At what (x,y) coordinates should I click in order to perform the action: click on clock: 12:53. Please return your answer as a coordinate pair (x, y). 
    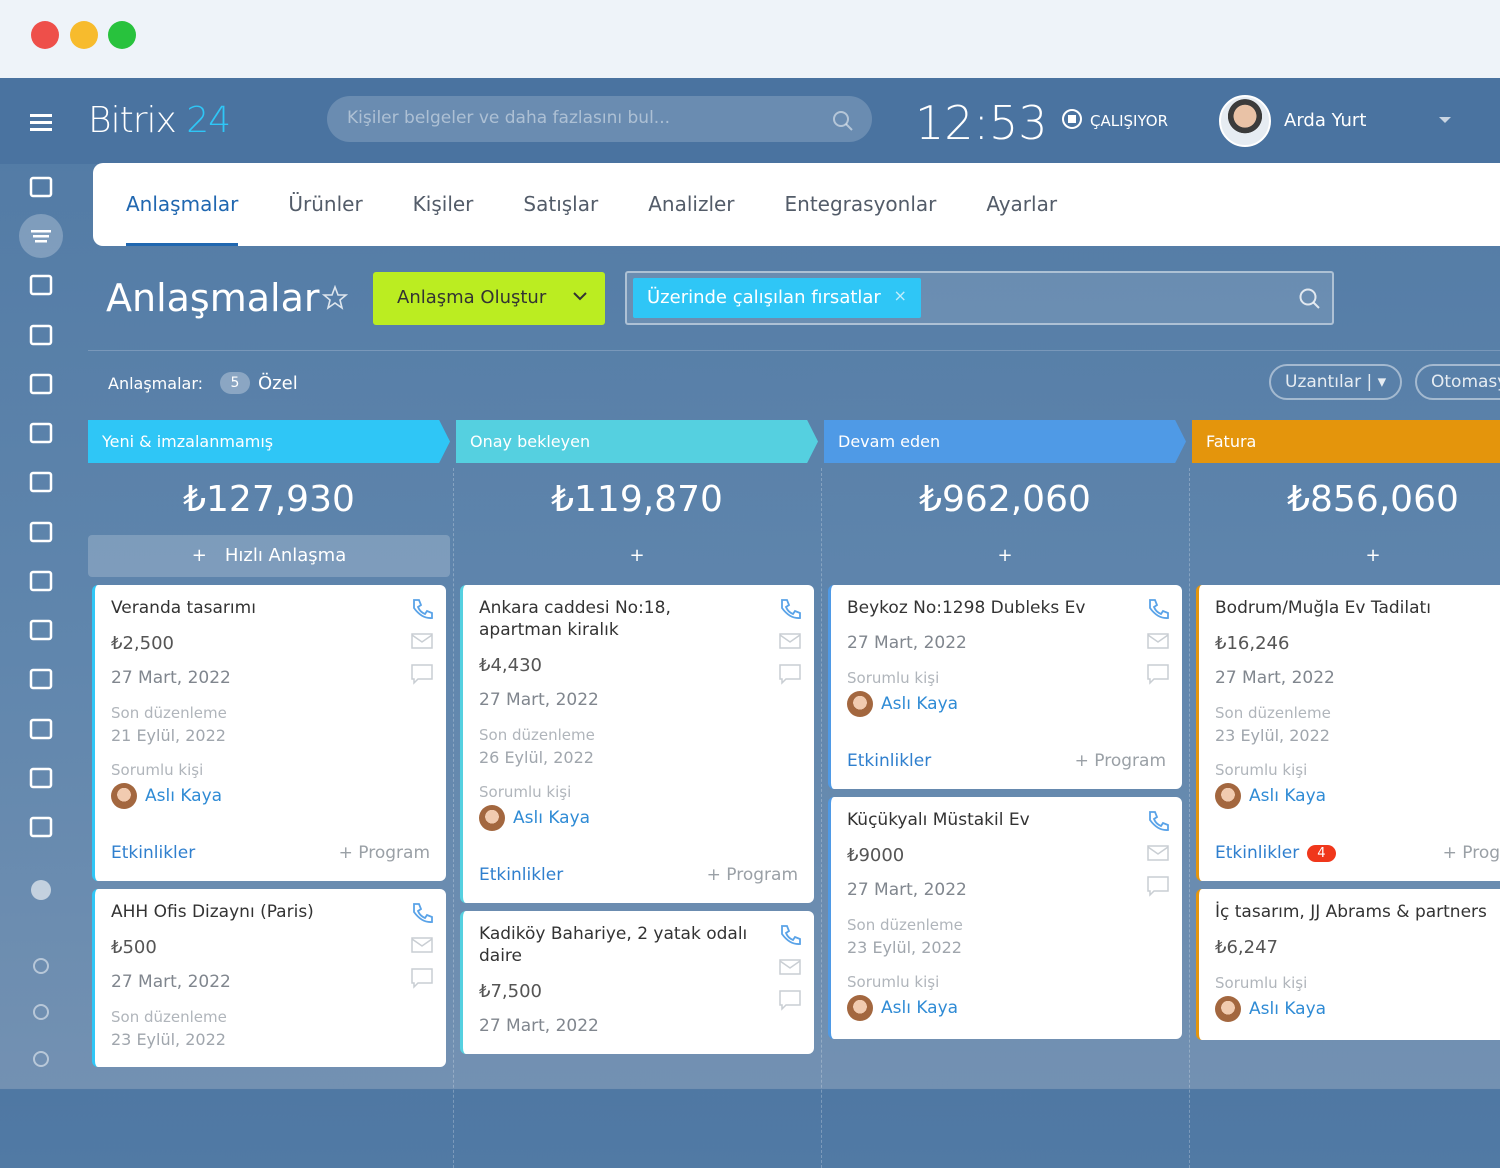
    Looking at the image, I should click on (981, 123).